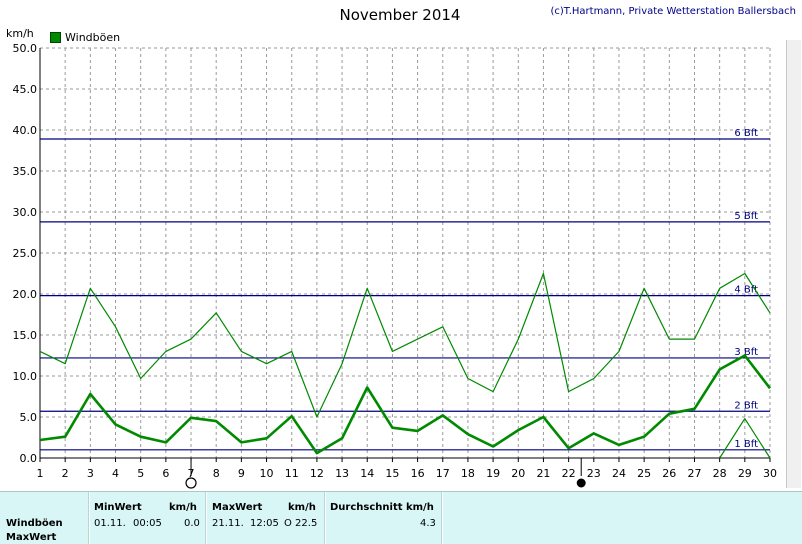 The width and height of the screenshot is (802, 544). Describe the element at coordinates (301, 523) in the screenshot. I see `max-value: O 22.5` at that location.